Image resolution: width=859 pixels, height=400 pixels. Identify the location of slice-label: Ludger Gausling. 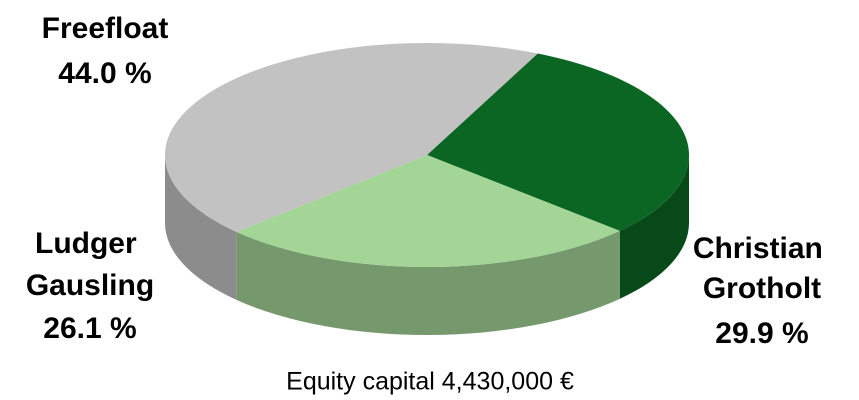
(90, 264).